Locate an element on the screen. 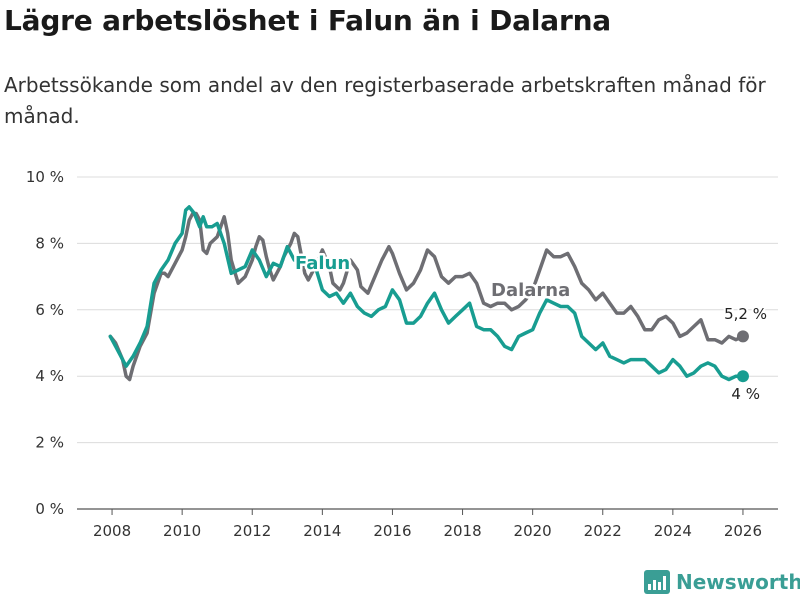 The width and height of the screenshot is (800, 600). y-tick-label: 10 % is located at coordinates (45, 177).